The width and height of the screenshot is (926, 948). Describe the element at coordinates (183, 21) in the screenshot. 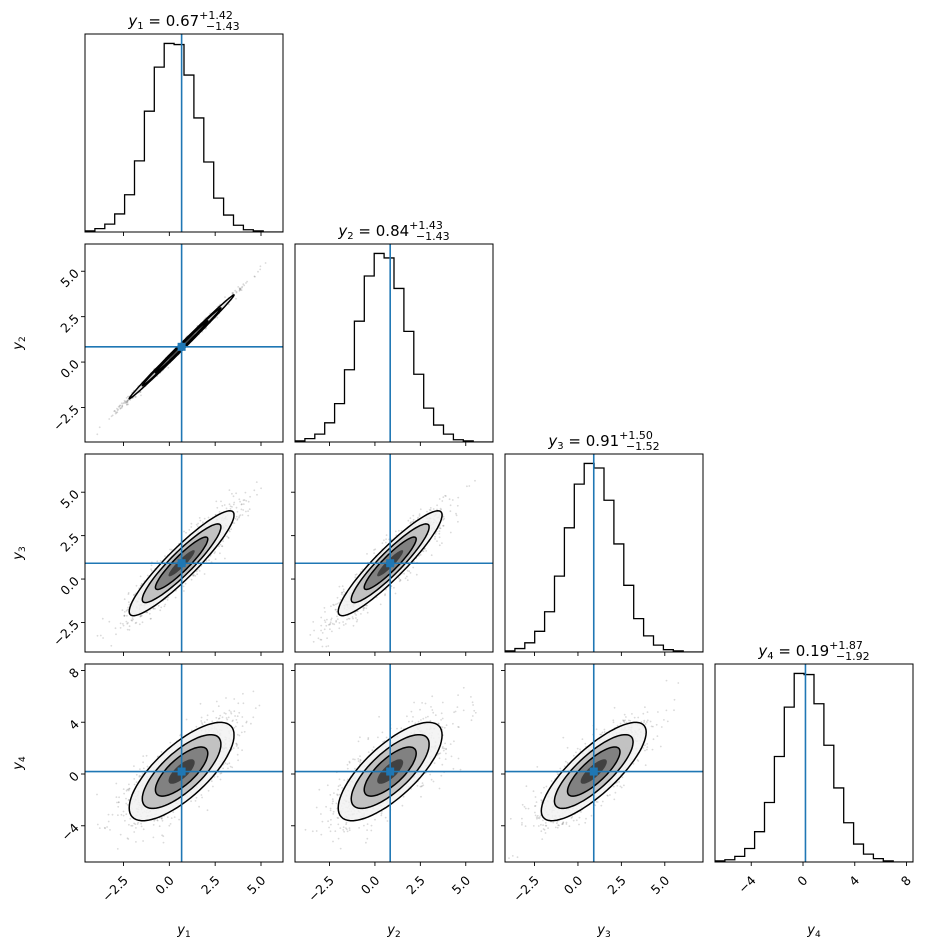

I see `title-1: y1 = 0.67+1.42 −1.43` at that location.